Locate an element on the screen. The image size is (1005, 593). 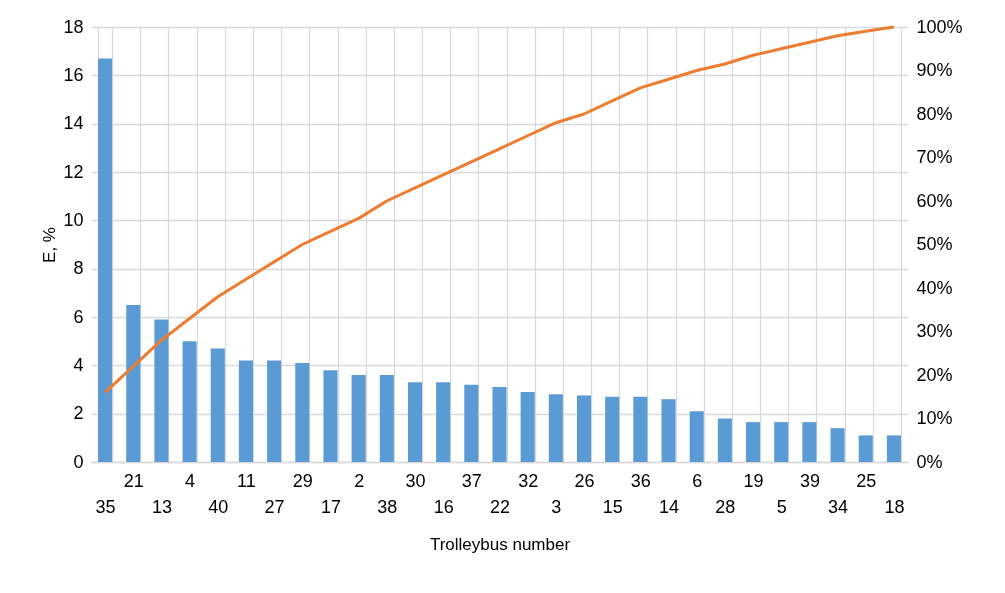
y2-tick-label: 40% is located at coordinates (934, 287).